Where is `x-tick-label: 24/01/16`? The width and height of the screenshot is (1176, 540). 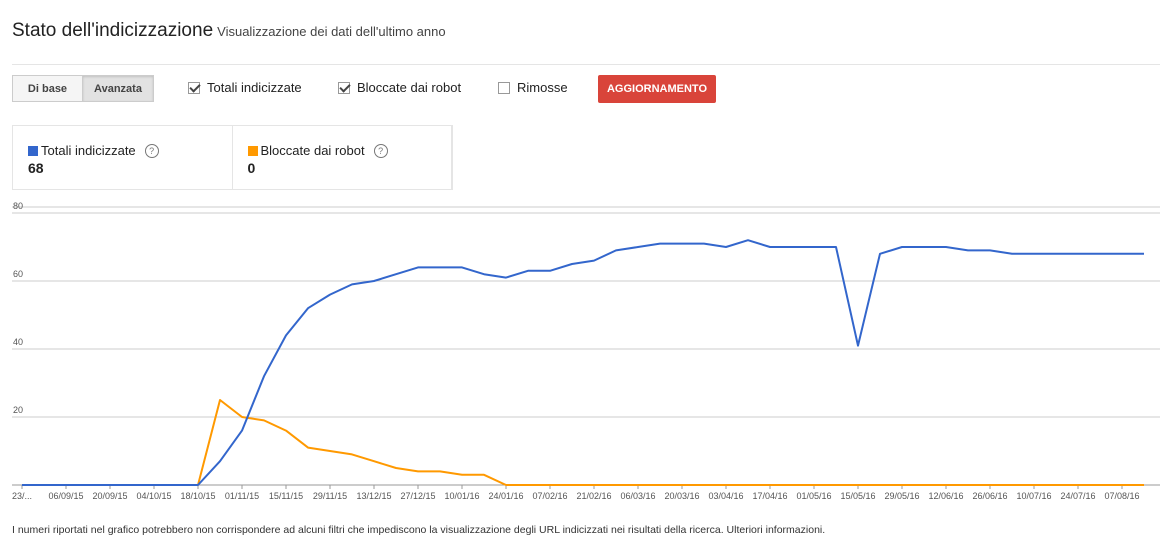
x-tick-label: 24/01/16 is located at coordinates (505, 496).